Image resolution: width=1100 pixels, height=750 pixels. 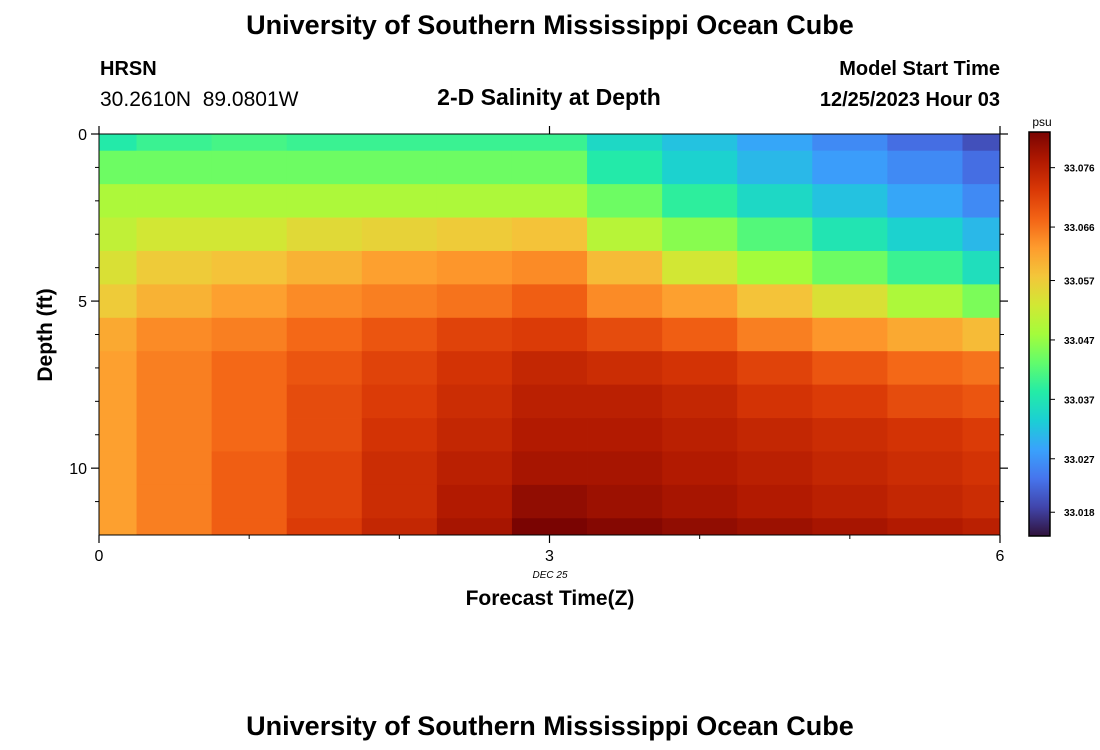 What do you see at coordinates (78, 469) in the screenshot?
I see `y-tick-label: 10` at bounding box center [78, 469].